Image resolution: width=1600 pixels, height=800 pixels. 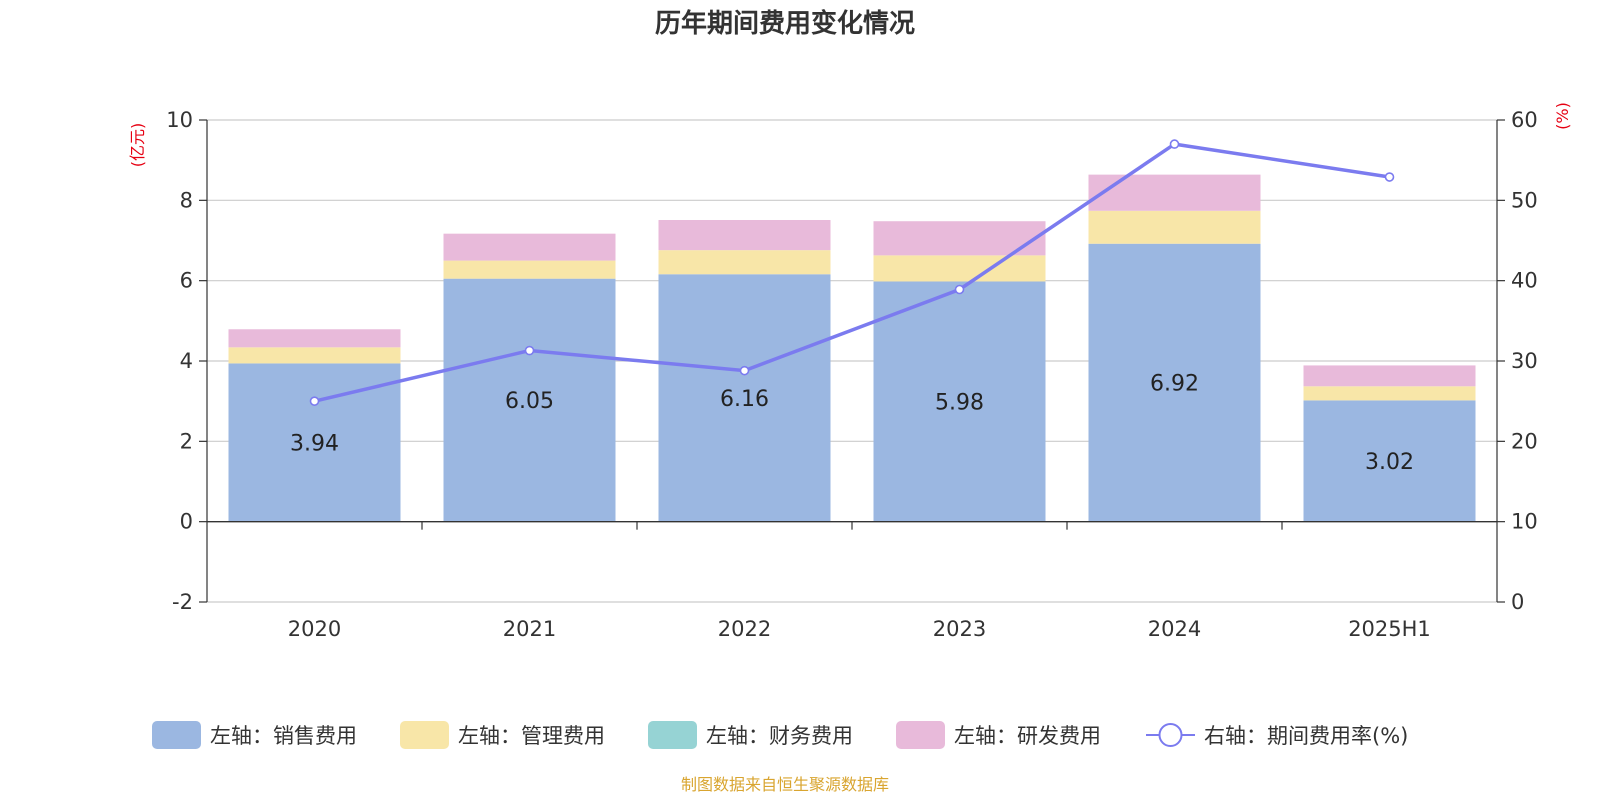 I want to click on legend: 左轴：销售费用 左轴：管理费用 左轴：财务费用 左轴：研发费用 右轴：期间费用率(%), so click(x=780, y=735).